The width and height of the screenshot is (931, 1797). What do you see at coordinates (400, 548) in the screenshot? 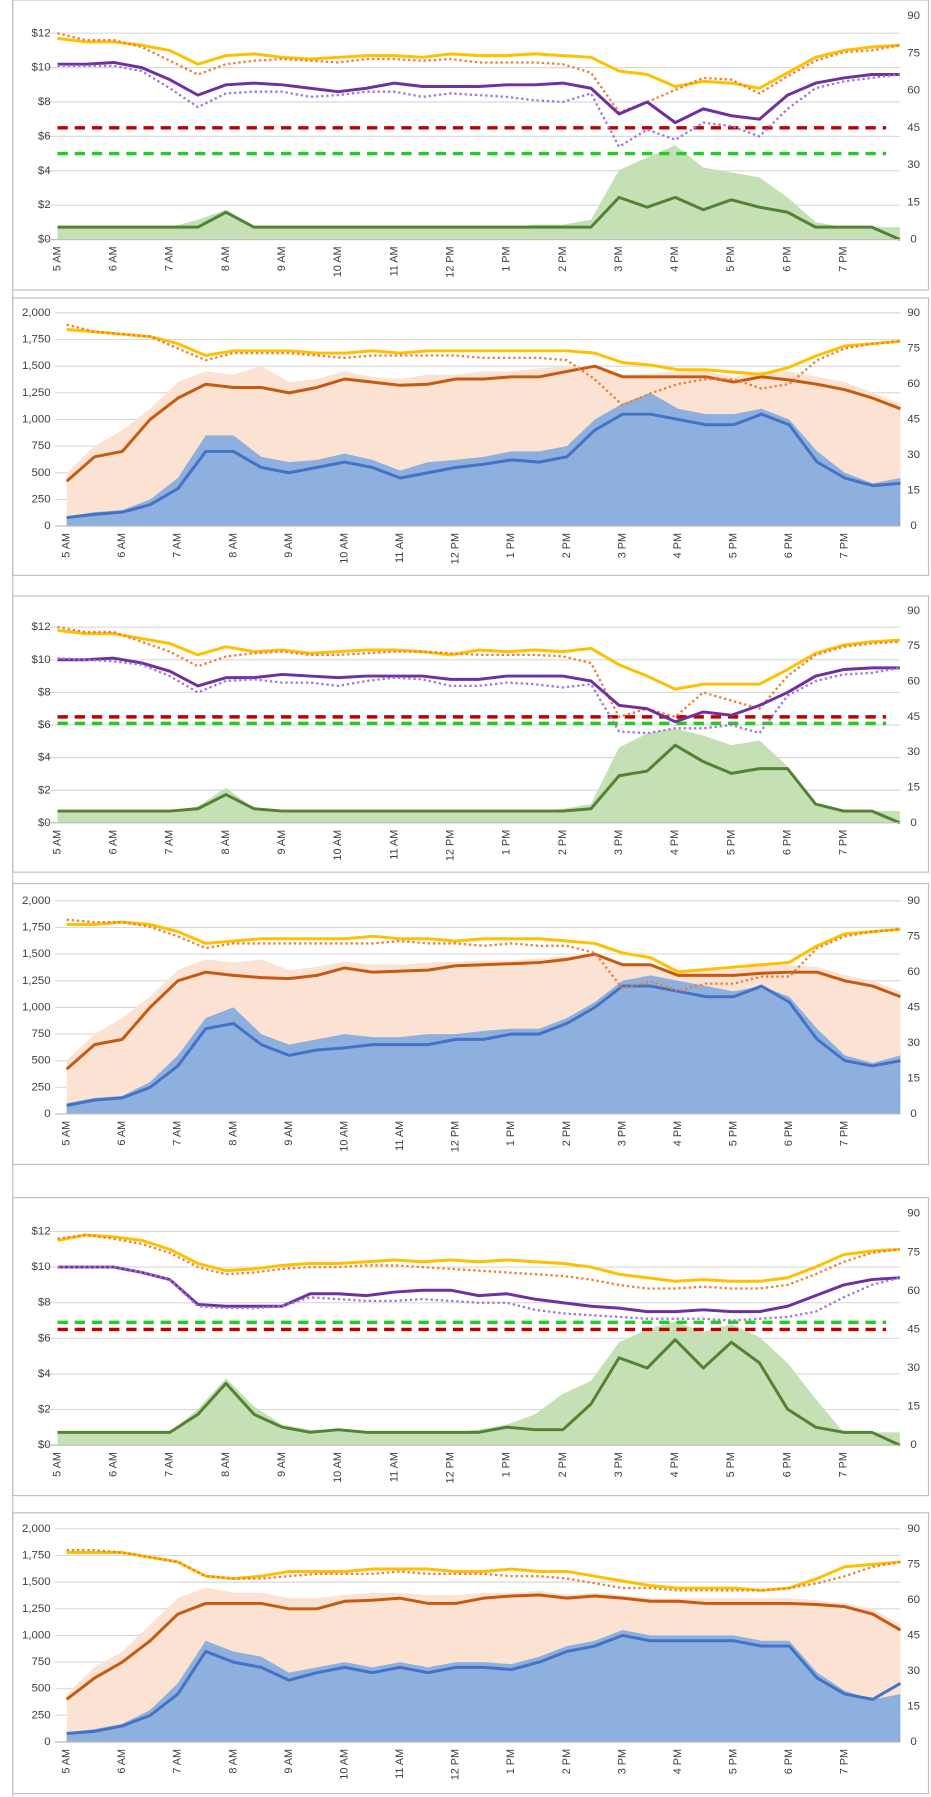
I see `x-tick-label: 11 AM` at bounding box center [400, 548].